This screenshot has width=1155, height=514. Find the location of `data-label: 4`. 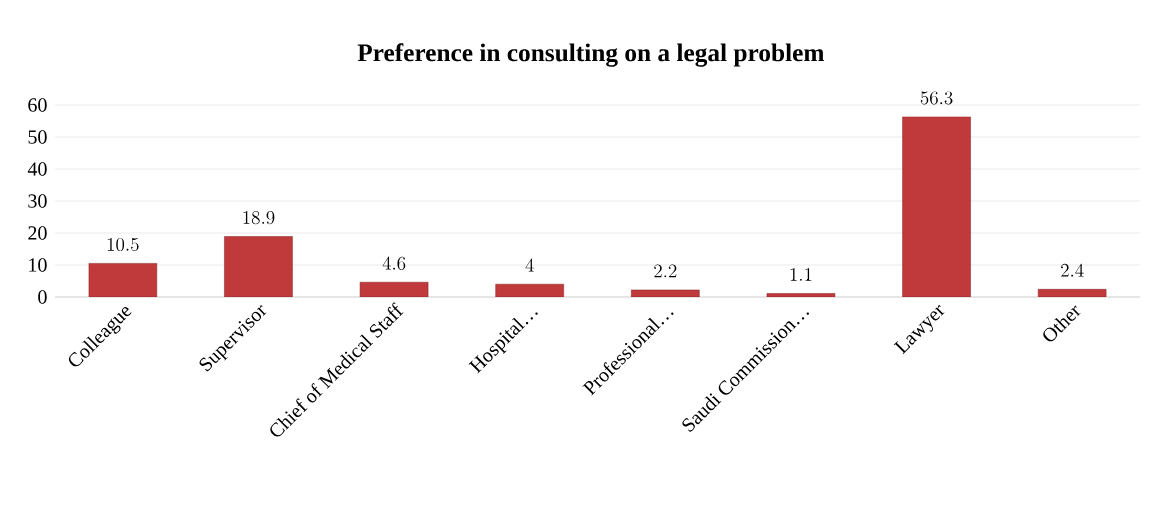

data-label: 4 is located at coordinates (529, 265).